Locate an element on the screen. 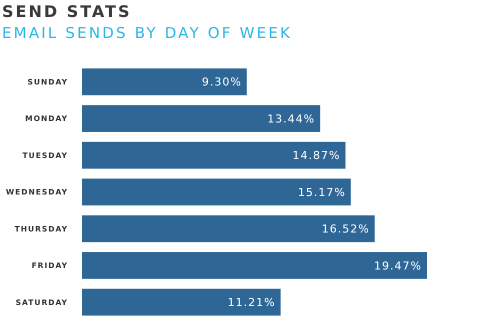  data-label: 16.52% is located at coordinates (346, 229).